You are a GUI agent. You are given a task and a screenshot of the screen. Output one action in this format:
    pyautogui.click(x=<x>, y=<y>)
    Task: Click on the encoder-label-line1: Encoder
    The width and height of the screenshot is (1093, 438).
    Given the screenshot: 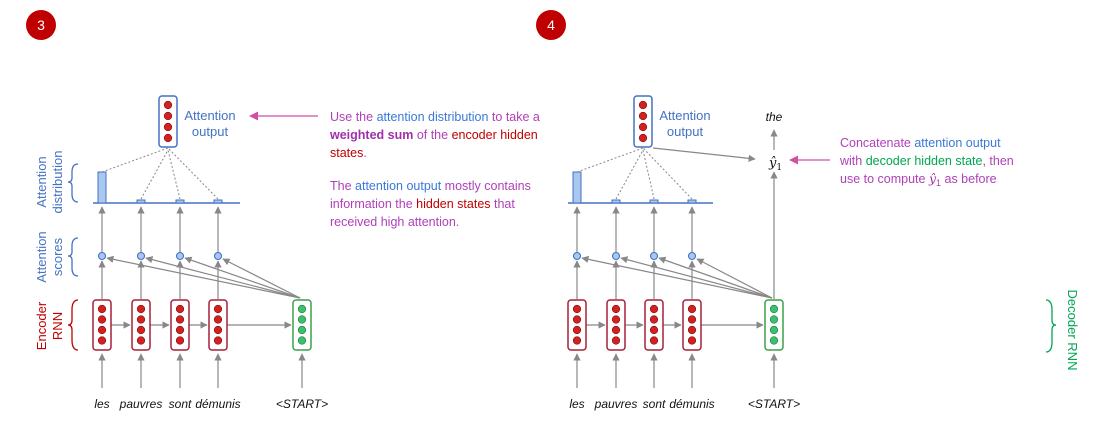 What is the action you would take?
    pyautogui.click(x=41, y=325)
    